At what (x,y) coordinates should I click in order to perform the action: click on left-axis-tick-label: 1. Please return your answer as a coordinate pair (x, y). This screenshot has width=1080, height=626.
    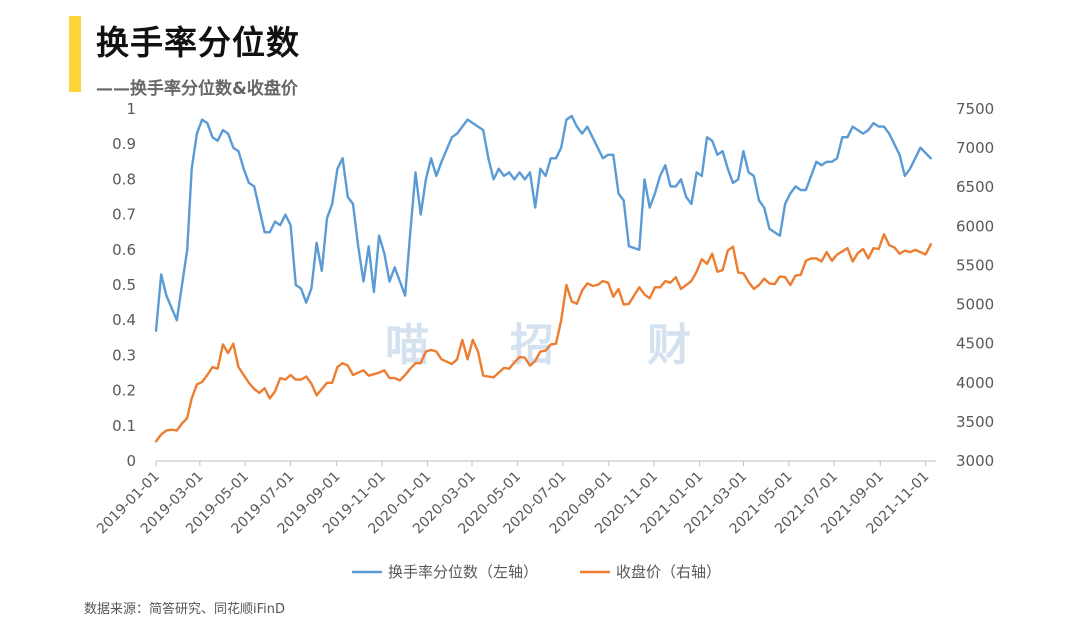
    Looking at the image, I should click on (131, 109).